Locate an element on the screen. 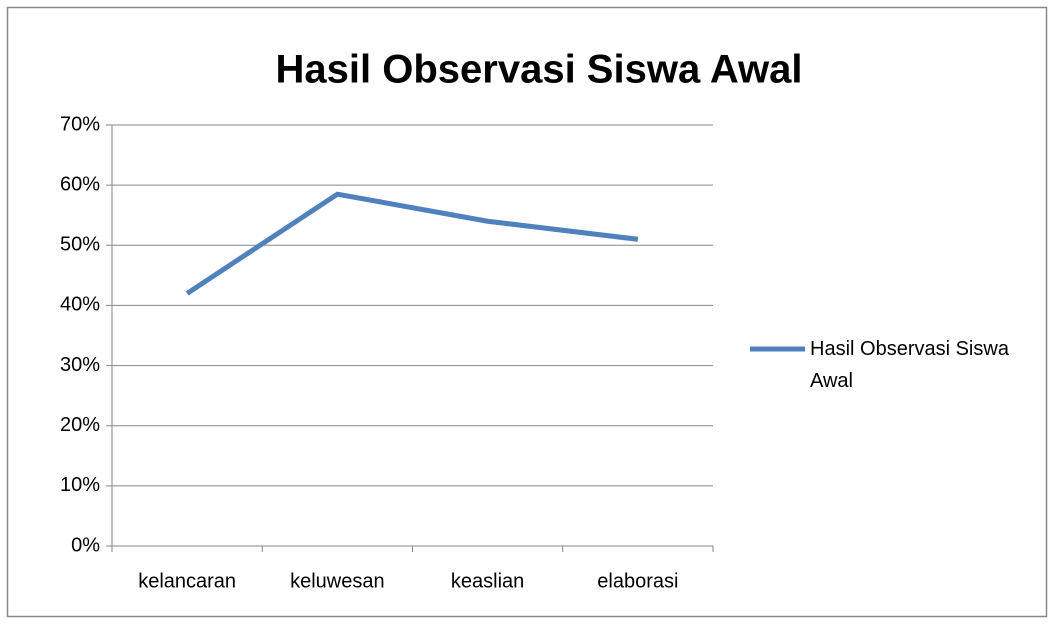  y-tick-label: 60% is located at coordinates (80, 184).